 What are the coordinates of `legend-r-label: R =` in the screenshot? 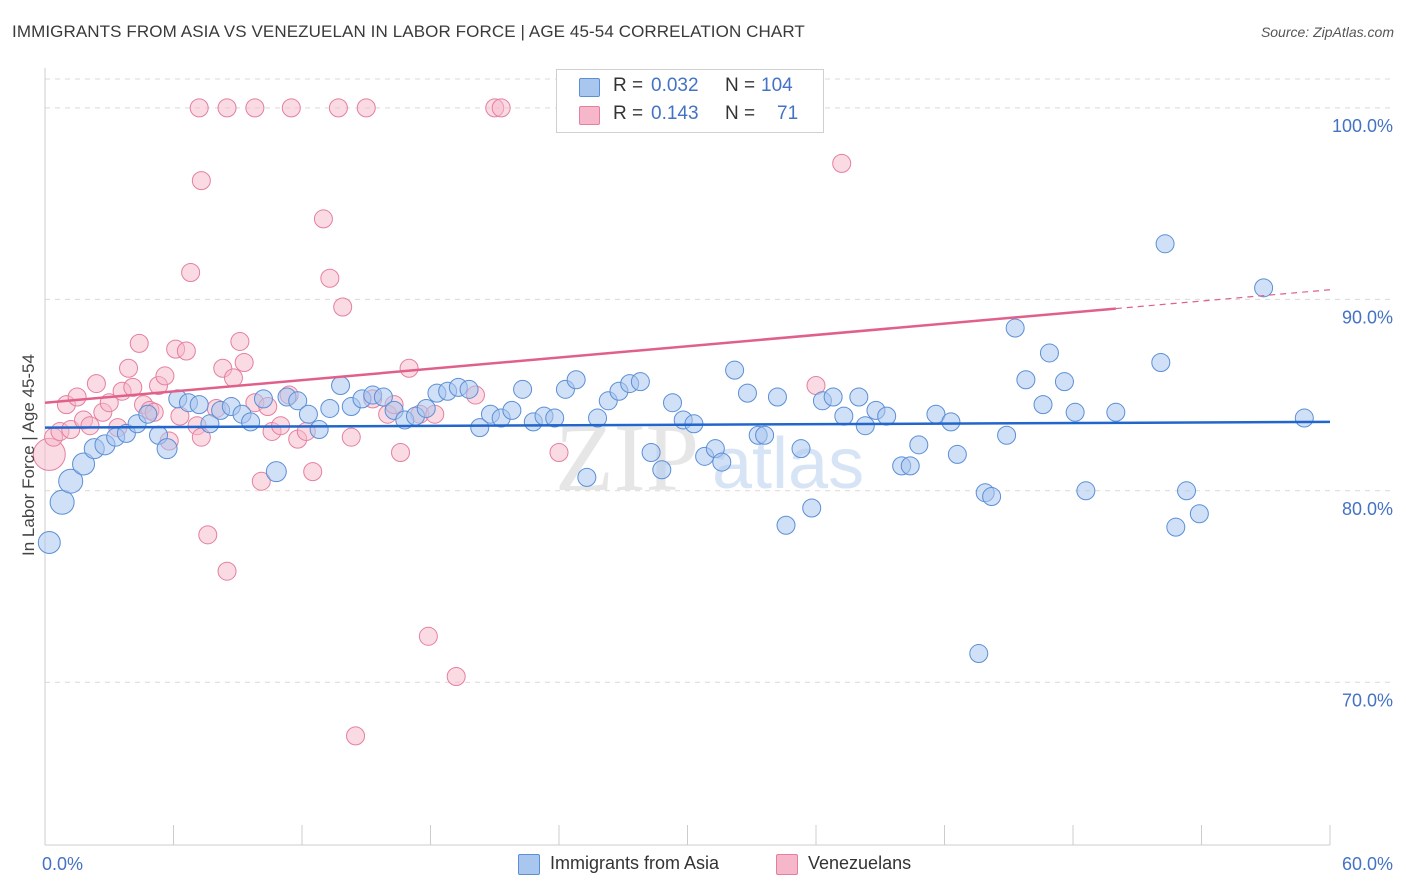 It's located at (628, 113).